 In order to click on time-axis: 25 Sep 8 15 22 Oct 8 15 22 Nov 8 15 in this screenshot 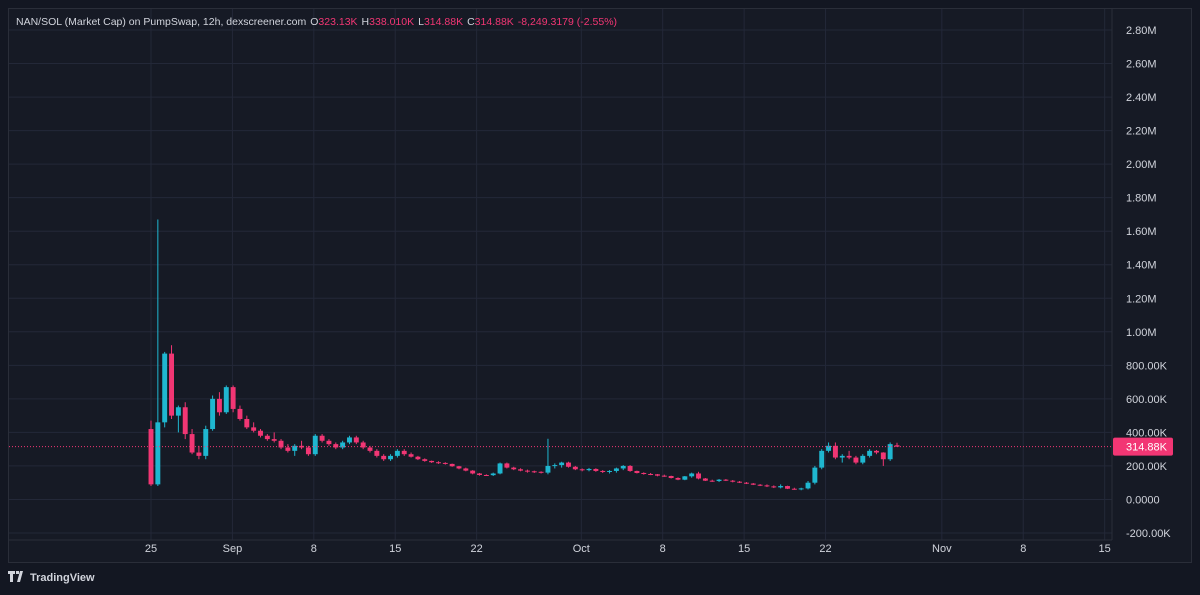, I will do `click(628, 549)`.